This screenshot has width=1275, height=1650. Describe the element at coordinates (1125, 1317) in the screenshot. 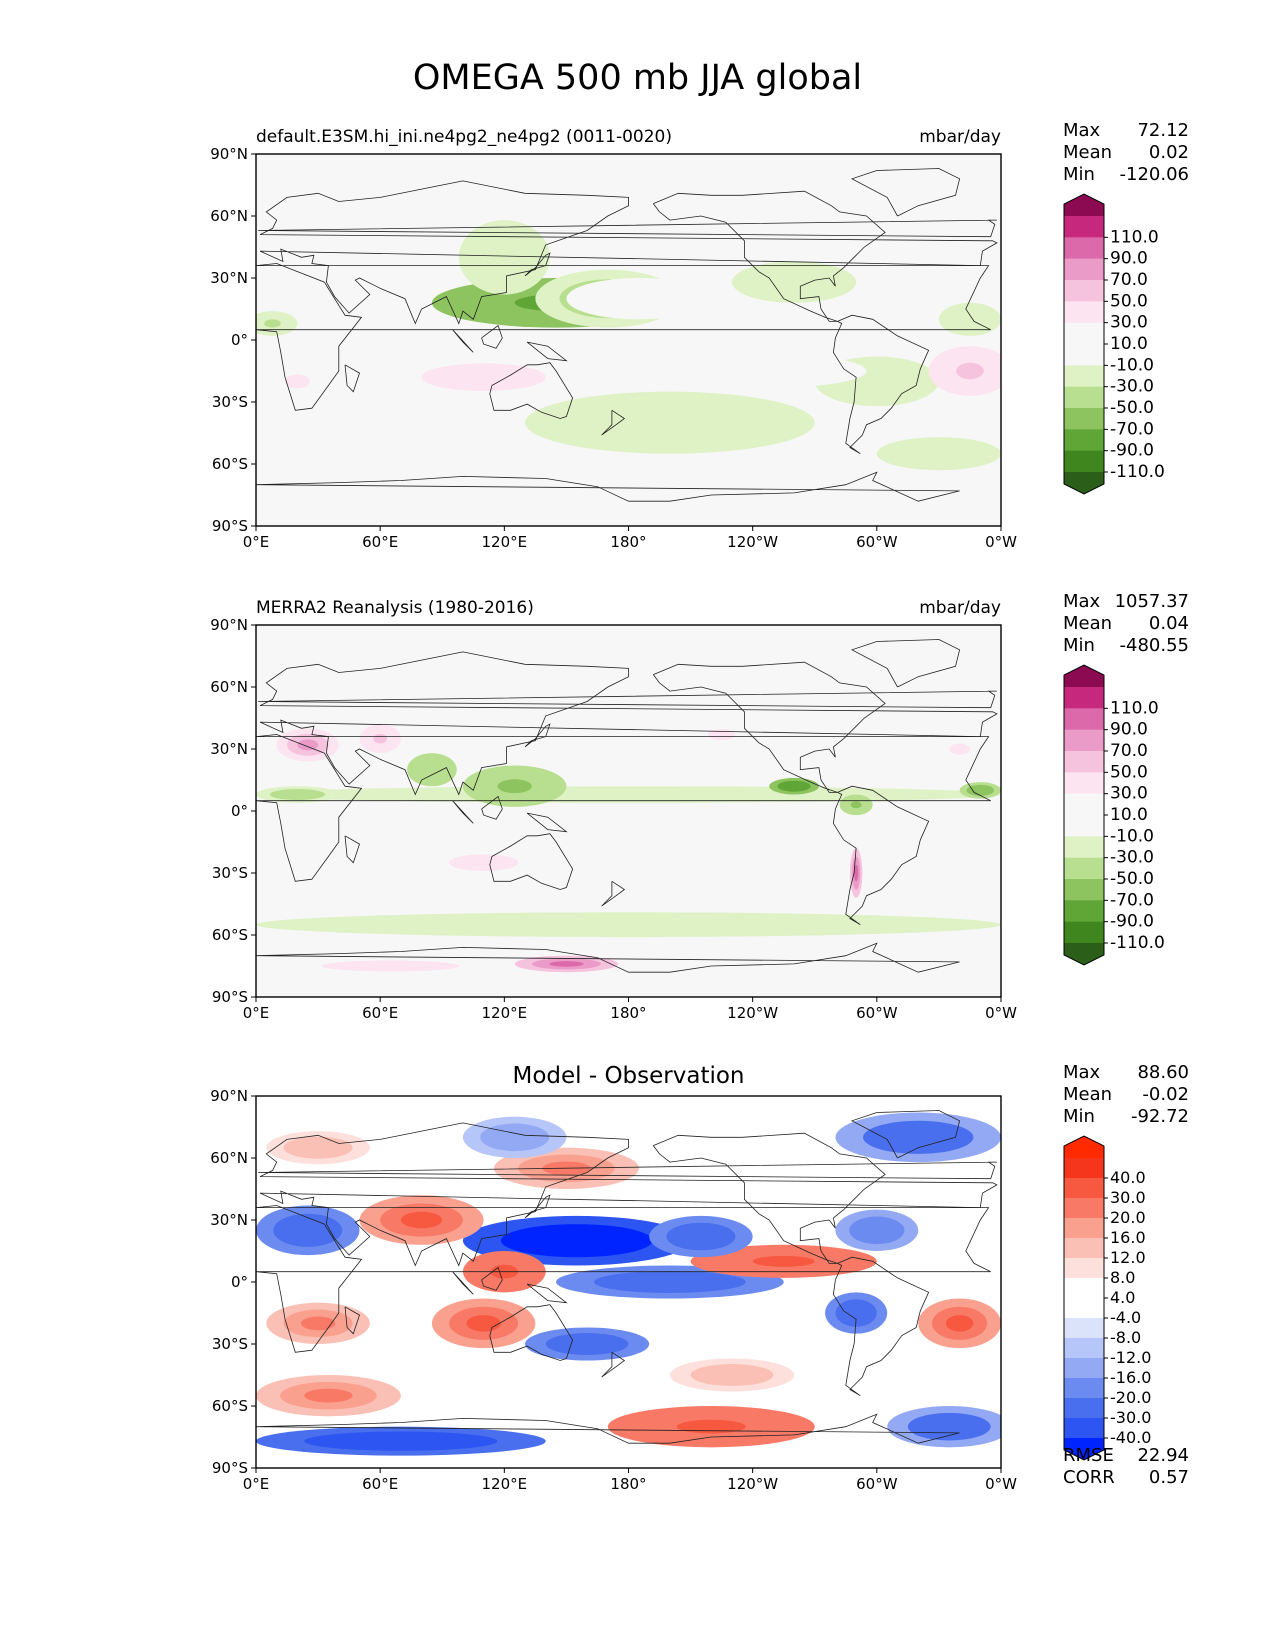

I see `colorbar-label: -4.0` at that location.